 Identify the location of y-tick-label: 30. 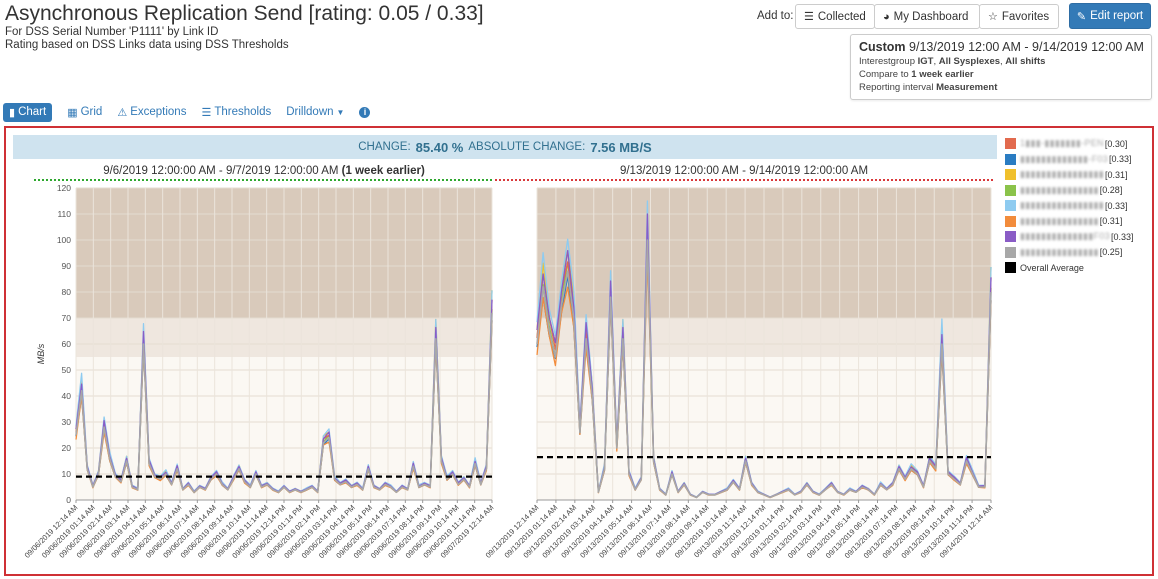
(67, 422).